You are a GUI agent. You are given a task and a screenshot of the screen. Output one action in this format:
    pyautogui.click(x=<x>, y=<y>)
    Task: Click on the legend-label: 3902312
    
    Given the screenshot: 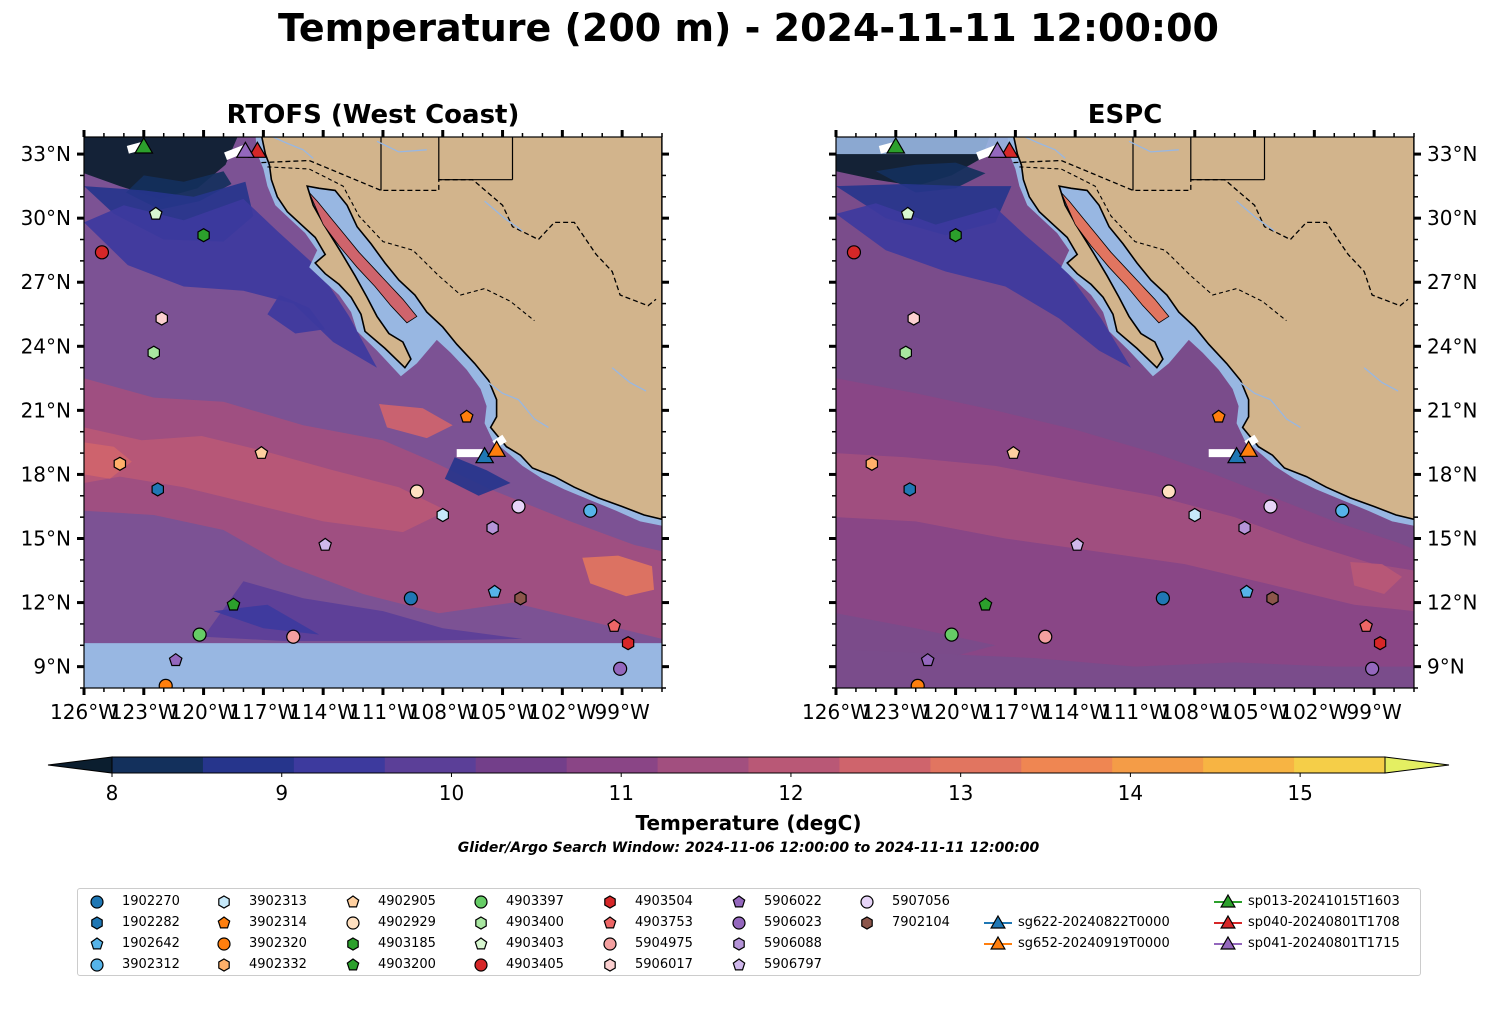 What is the action you would take?
    pyautogui.click(x=151, y=964)
    